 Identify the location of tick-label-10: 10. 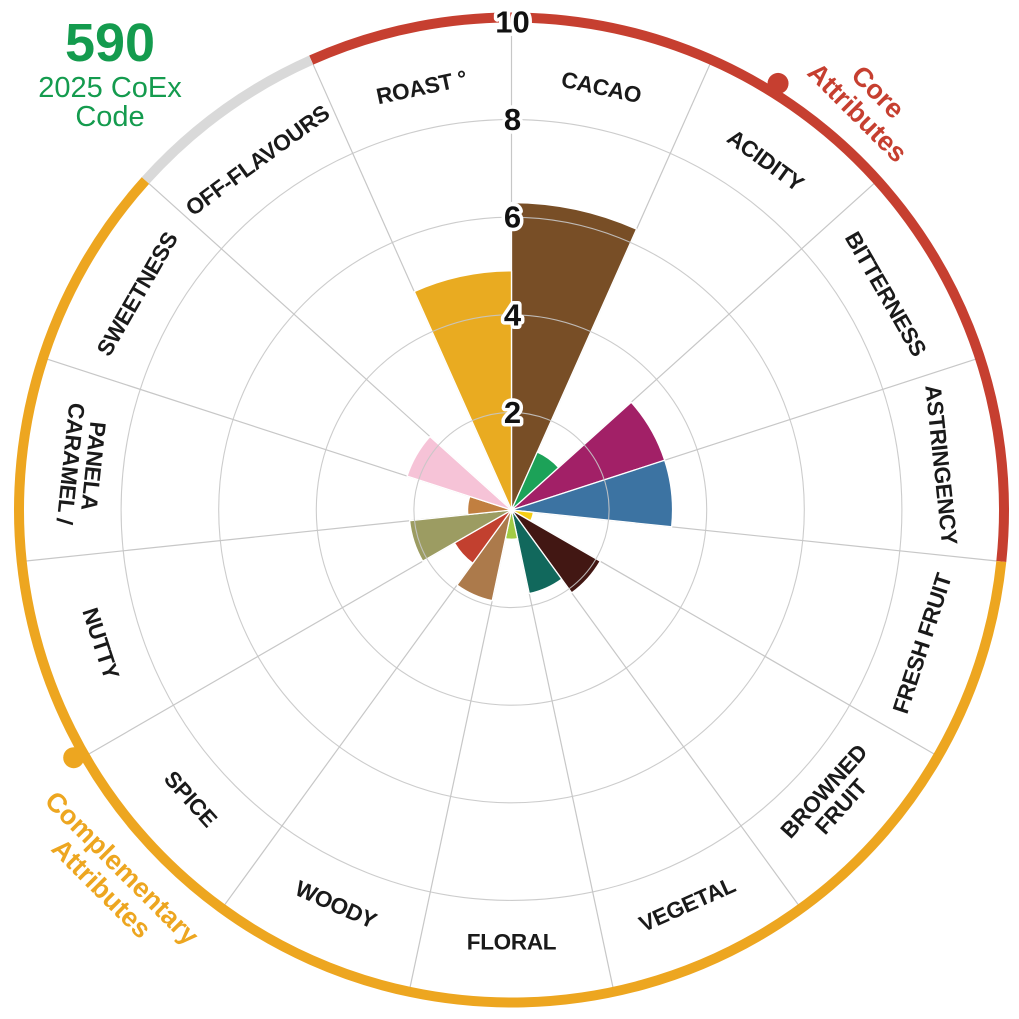
(512, 22).